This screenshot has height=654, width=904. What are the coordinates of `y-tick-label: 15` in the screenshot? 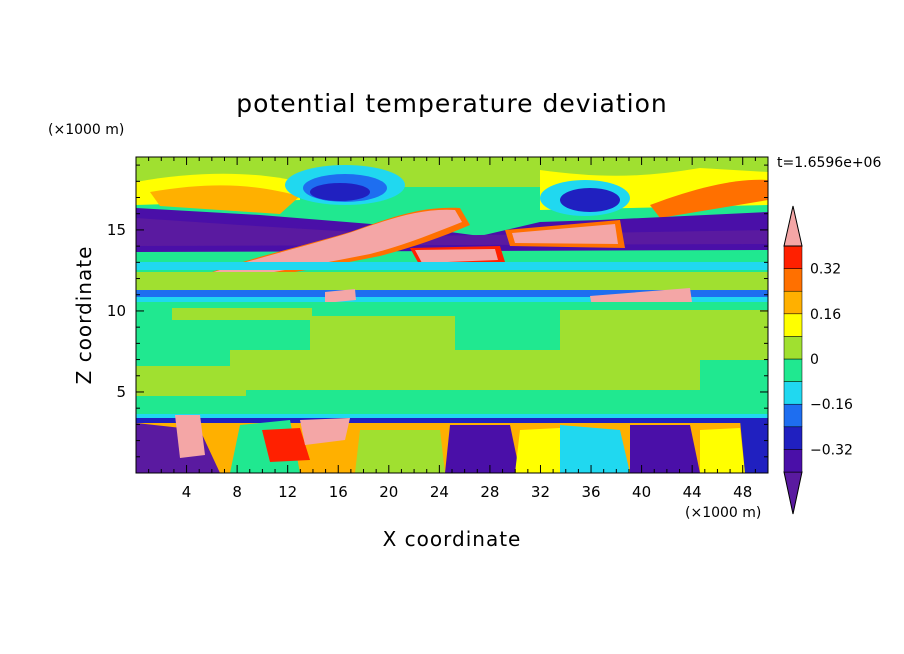 It's located at (116, 230).